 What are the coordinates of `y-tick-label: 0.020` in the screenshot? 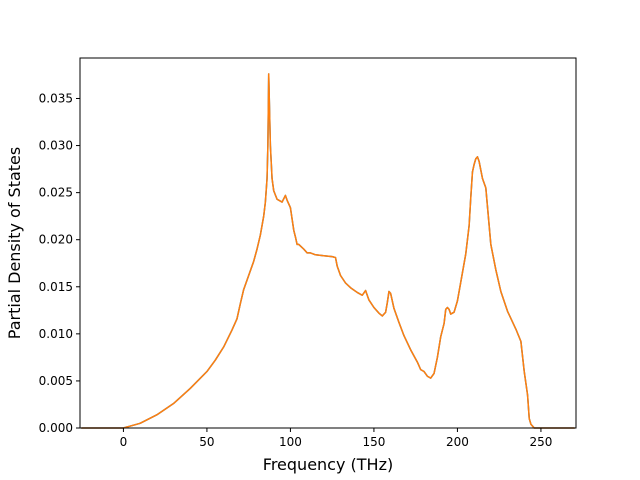 It's located at (56, 240).